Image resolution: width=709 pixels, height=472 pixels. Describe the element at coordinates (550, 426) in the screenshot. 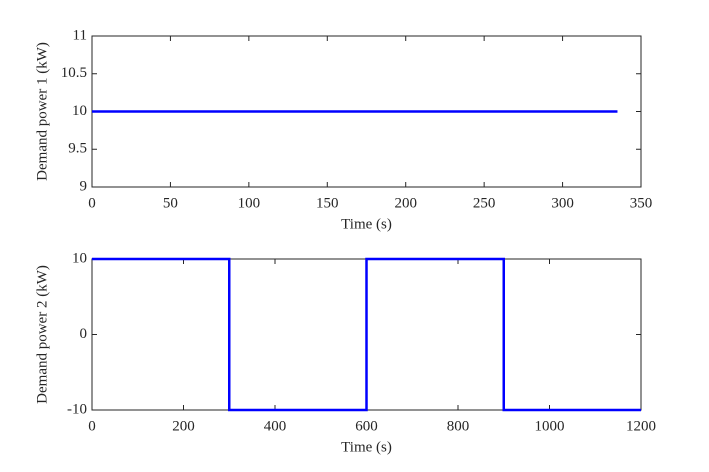

I see `x-tick-label: 1000` at that location.